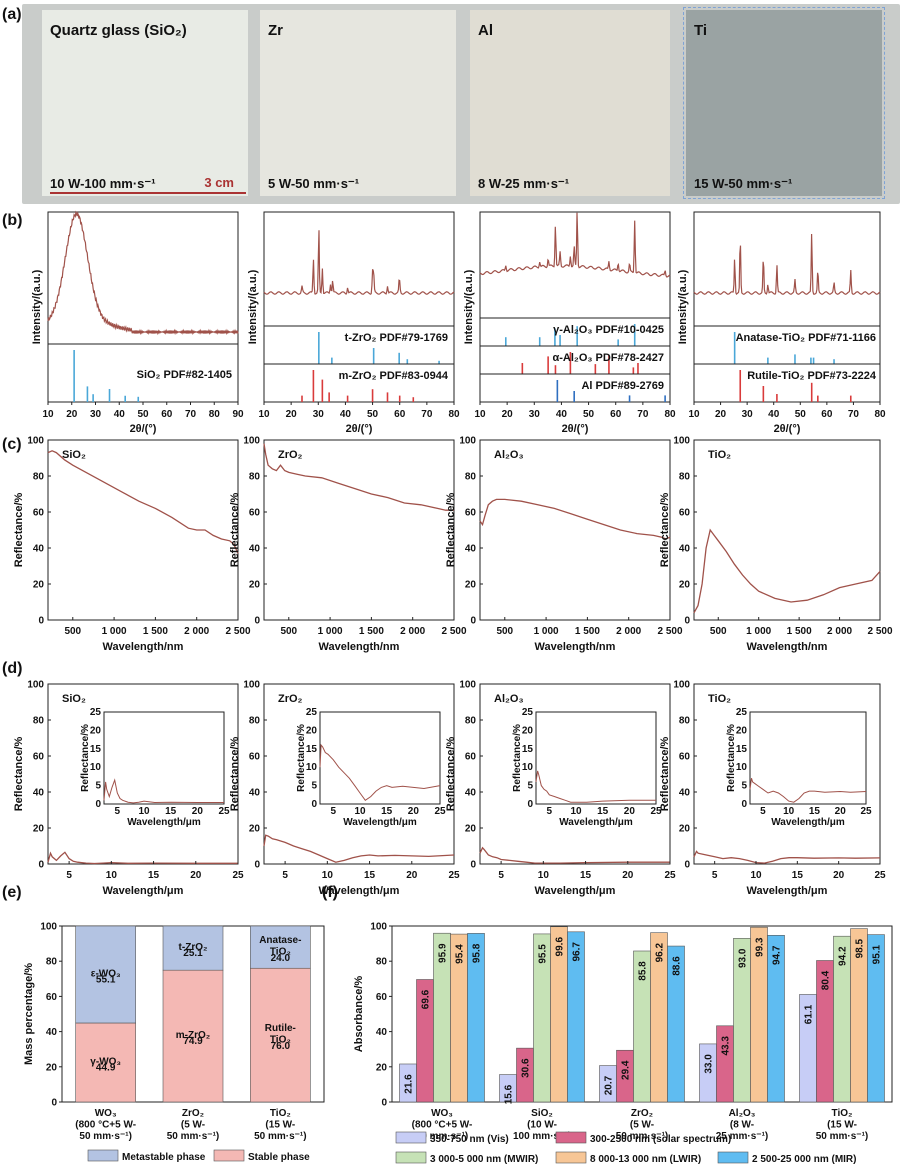 This screenshot has width=902, height=1175. Describe the element at coordinates (29, 1014) in the screenshot. I see `y-axis-label-line: Mass percentage/%` at that location.